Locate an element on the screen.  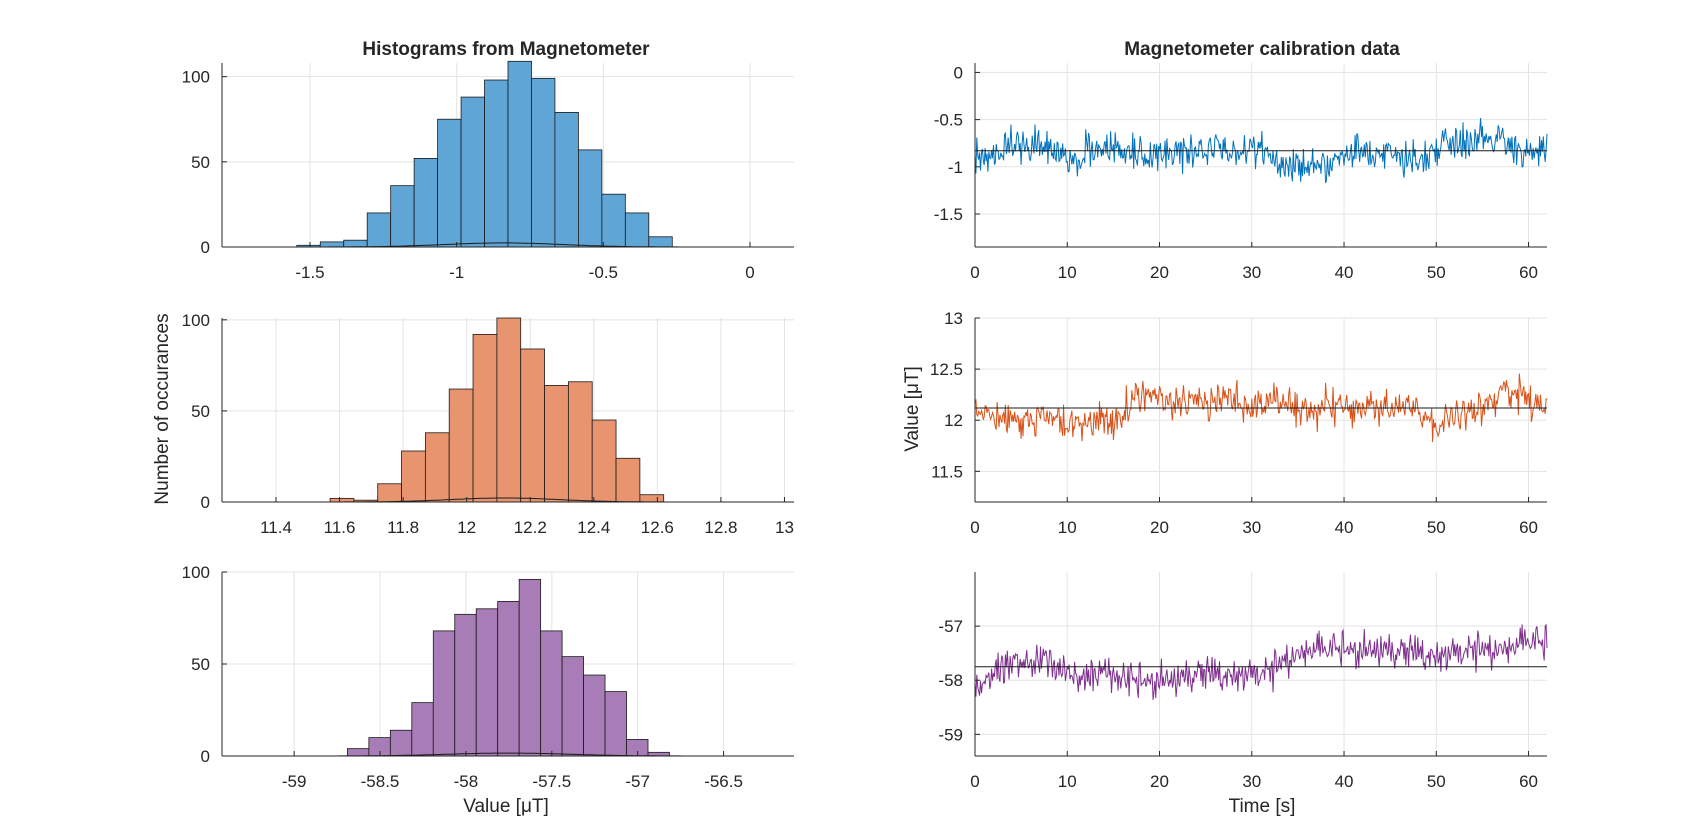
histogram-z-axes: -59 -58.5 -58 -57.5 -57 -56.5 0 50 100 is located at coordinates (488, 677).